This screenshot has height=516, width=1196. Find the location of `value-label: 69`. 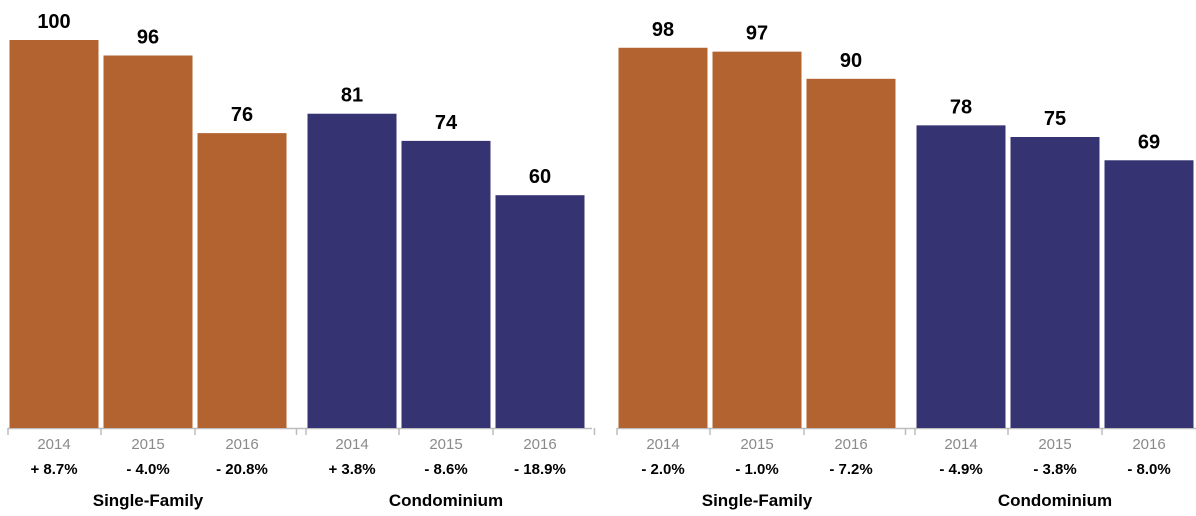

value-label: 69 is located at coordinates (1149, 142).